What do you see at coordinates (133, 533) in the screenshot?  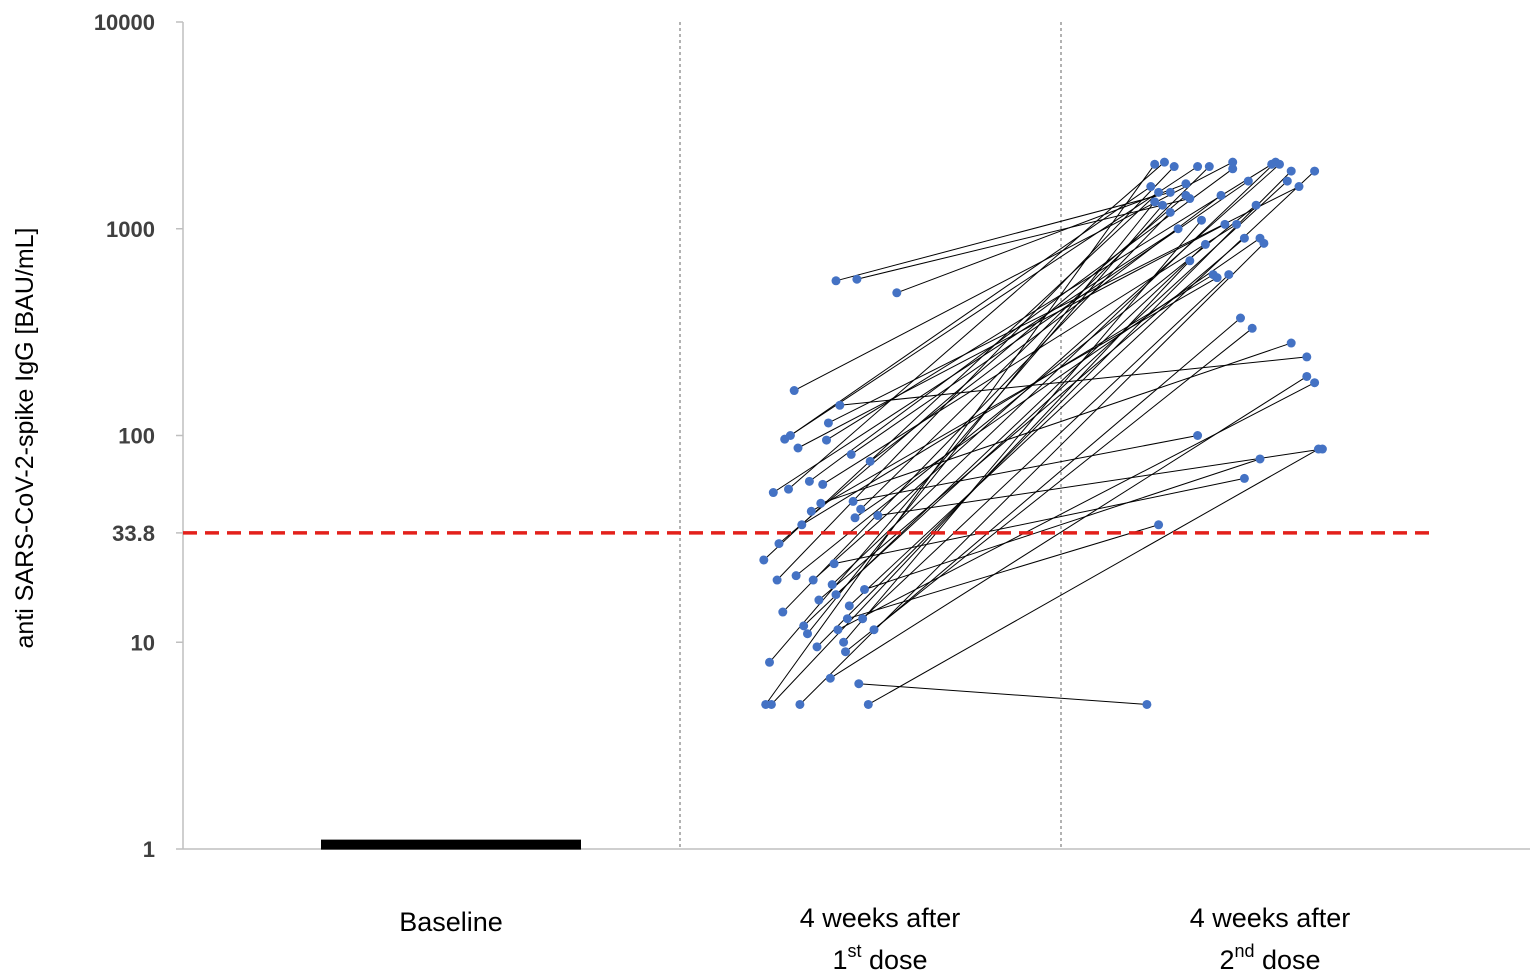 I see `y-tick-label: 33.8` at bounding box center [133, 533].